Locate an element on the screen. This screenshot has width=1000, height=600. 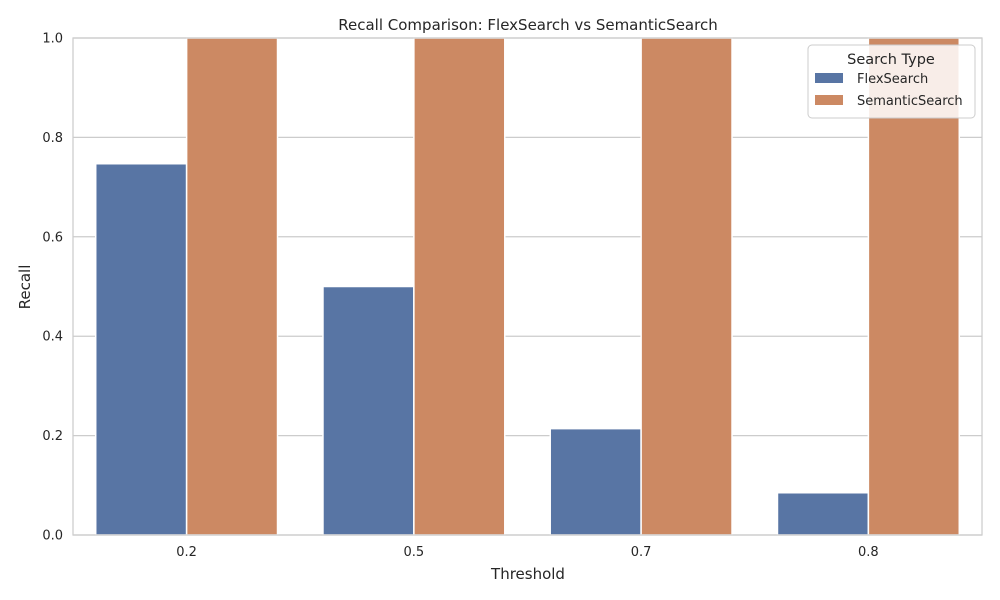
legend: Search Type FlexSearch SemanticSearch is located at coordinates (891, 81).